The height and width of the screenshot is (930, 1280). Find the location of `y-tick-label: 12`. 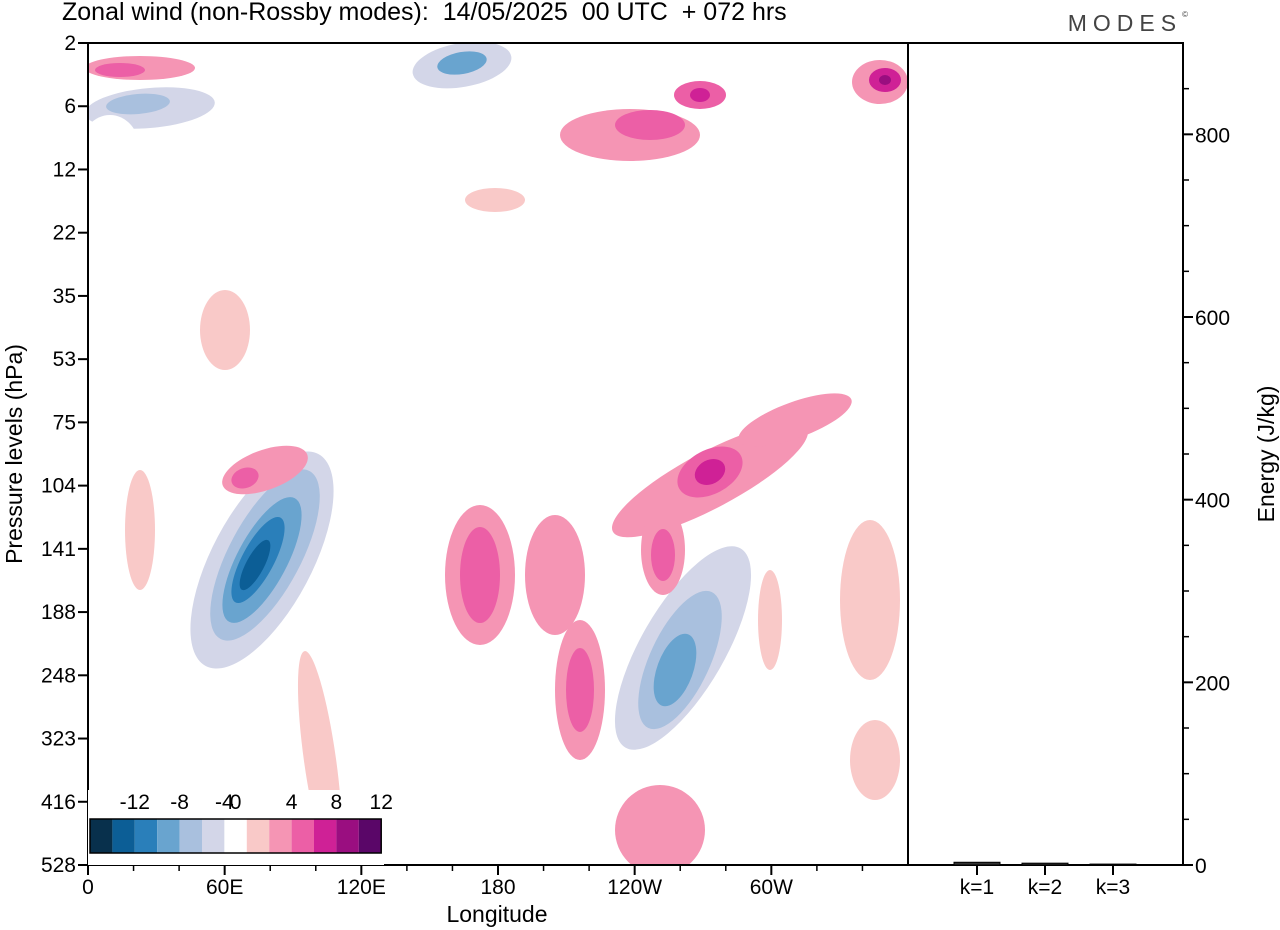

y-tick-label: 12 is located at coordinates (64, 169).